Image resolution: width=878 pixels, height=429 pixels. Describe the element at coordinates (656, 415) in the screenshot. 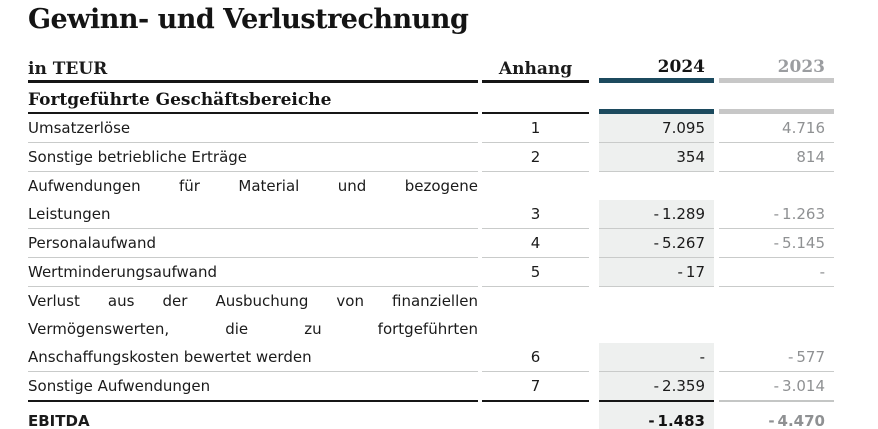

I see `total-value-2024: - 1.483` at that location.